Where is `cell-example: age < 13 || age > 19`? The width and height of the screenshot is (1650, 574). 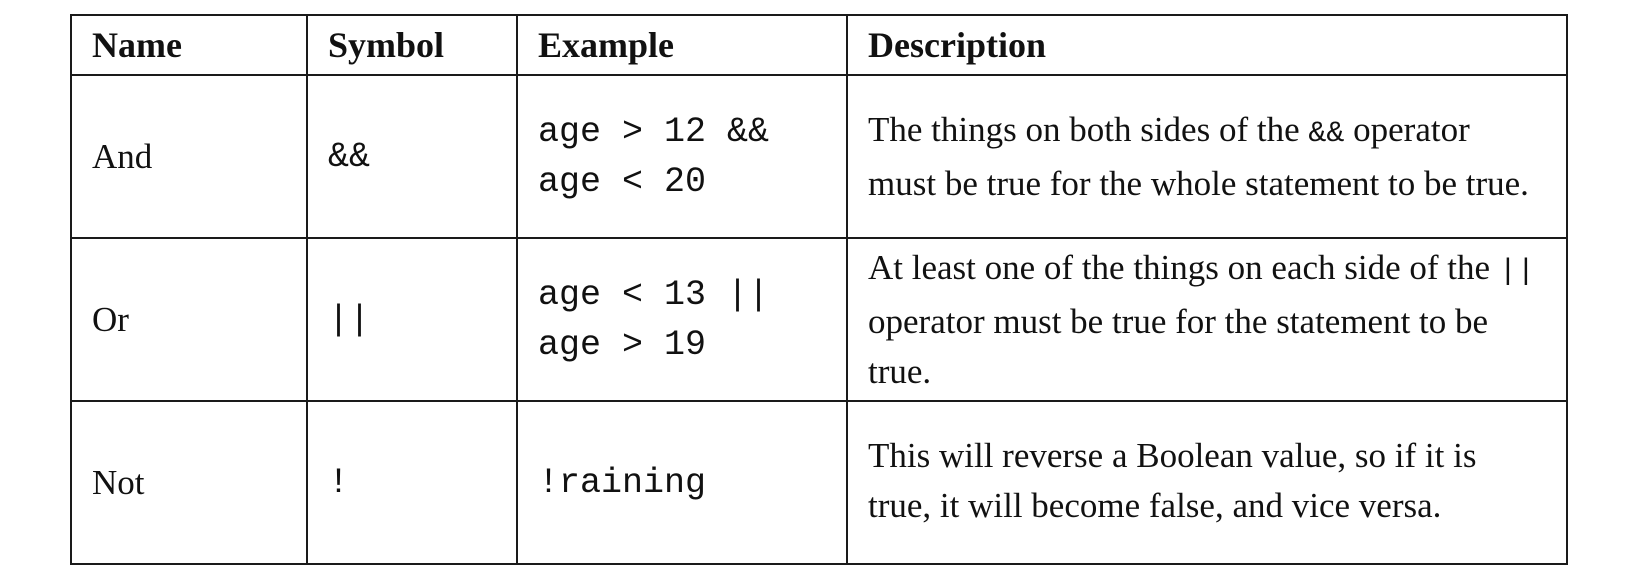 cell-example: age < 13 || age > 19 is located at coordinates (682, 319).